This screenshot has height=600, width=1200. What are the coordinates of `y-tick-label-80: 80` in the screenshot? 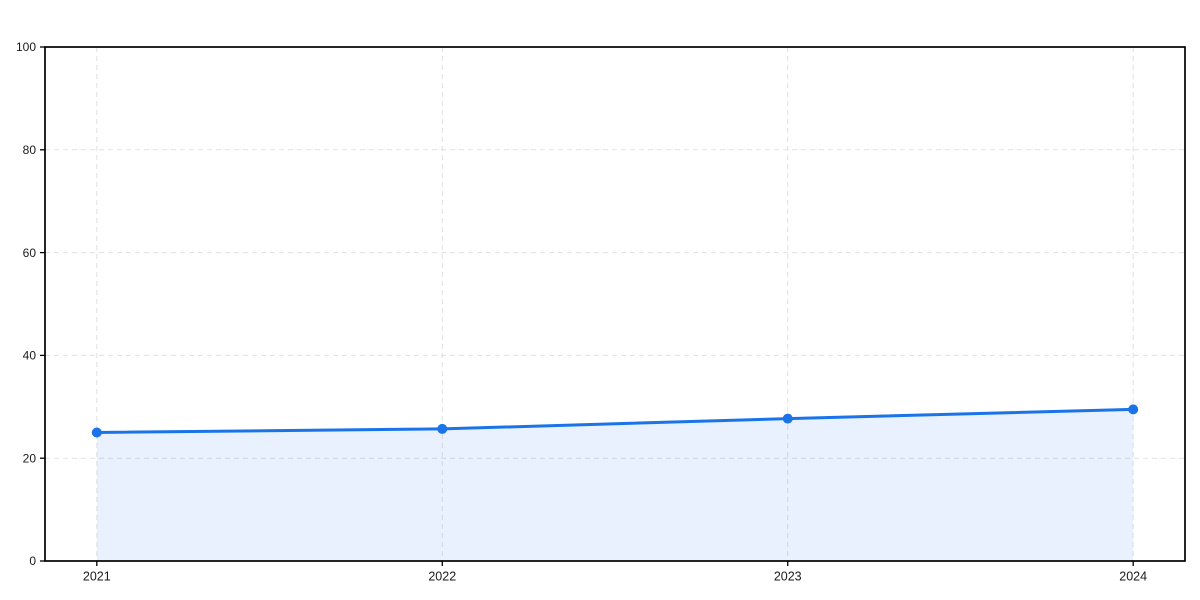 It's located at (30, 150).